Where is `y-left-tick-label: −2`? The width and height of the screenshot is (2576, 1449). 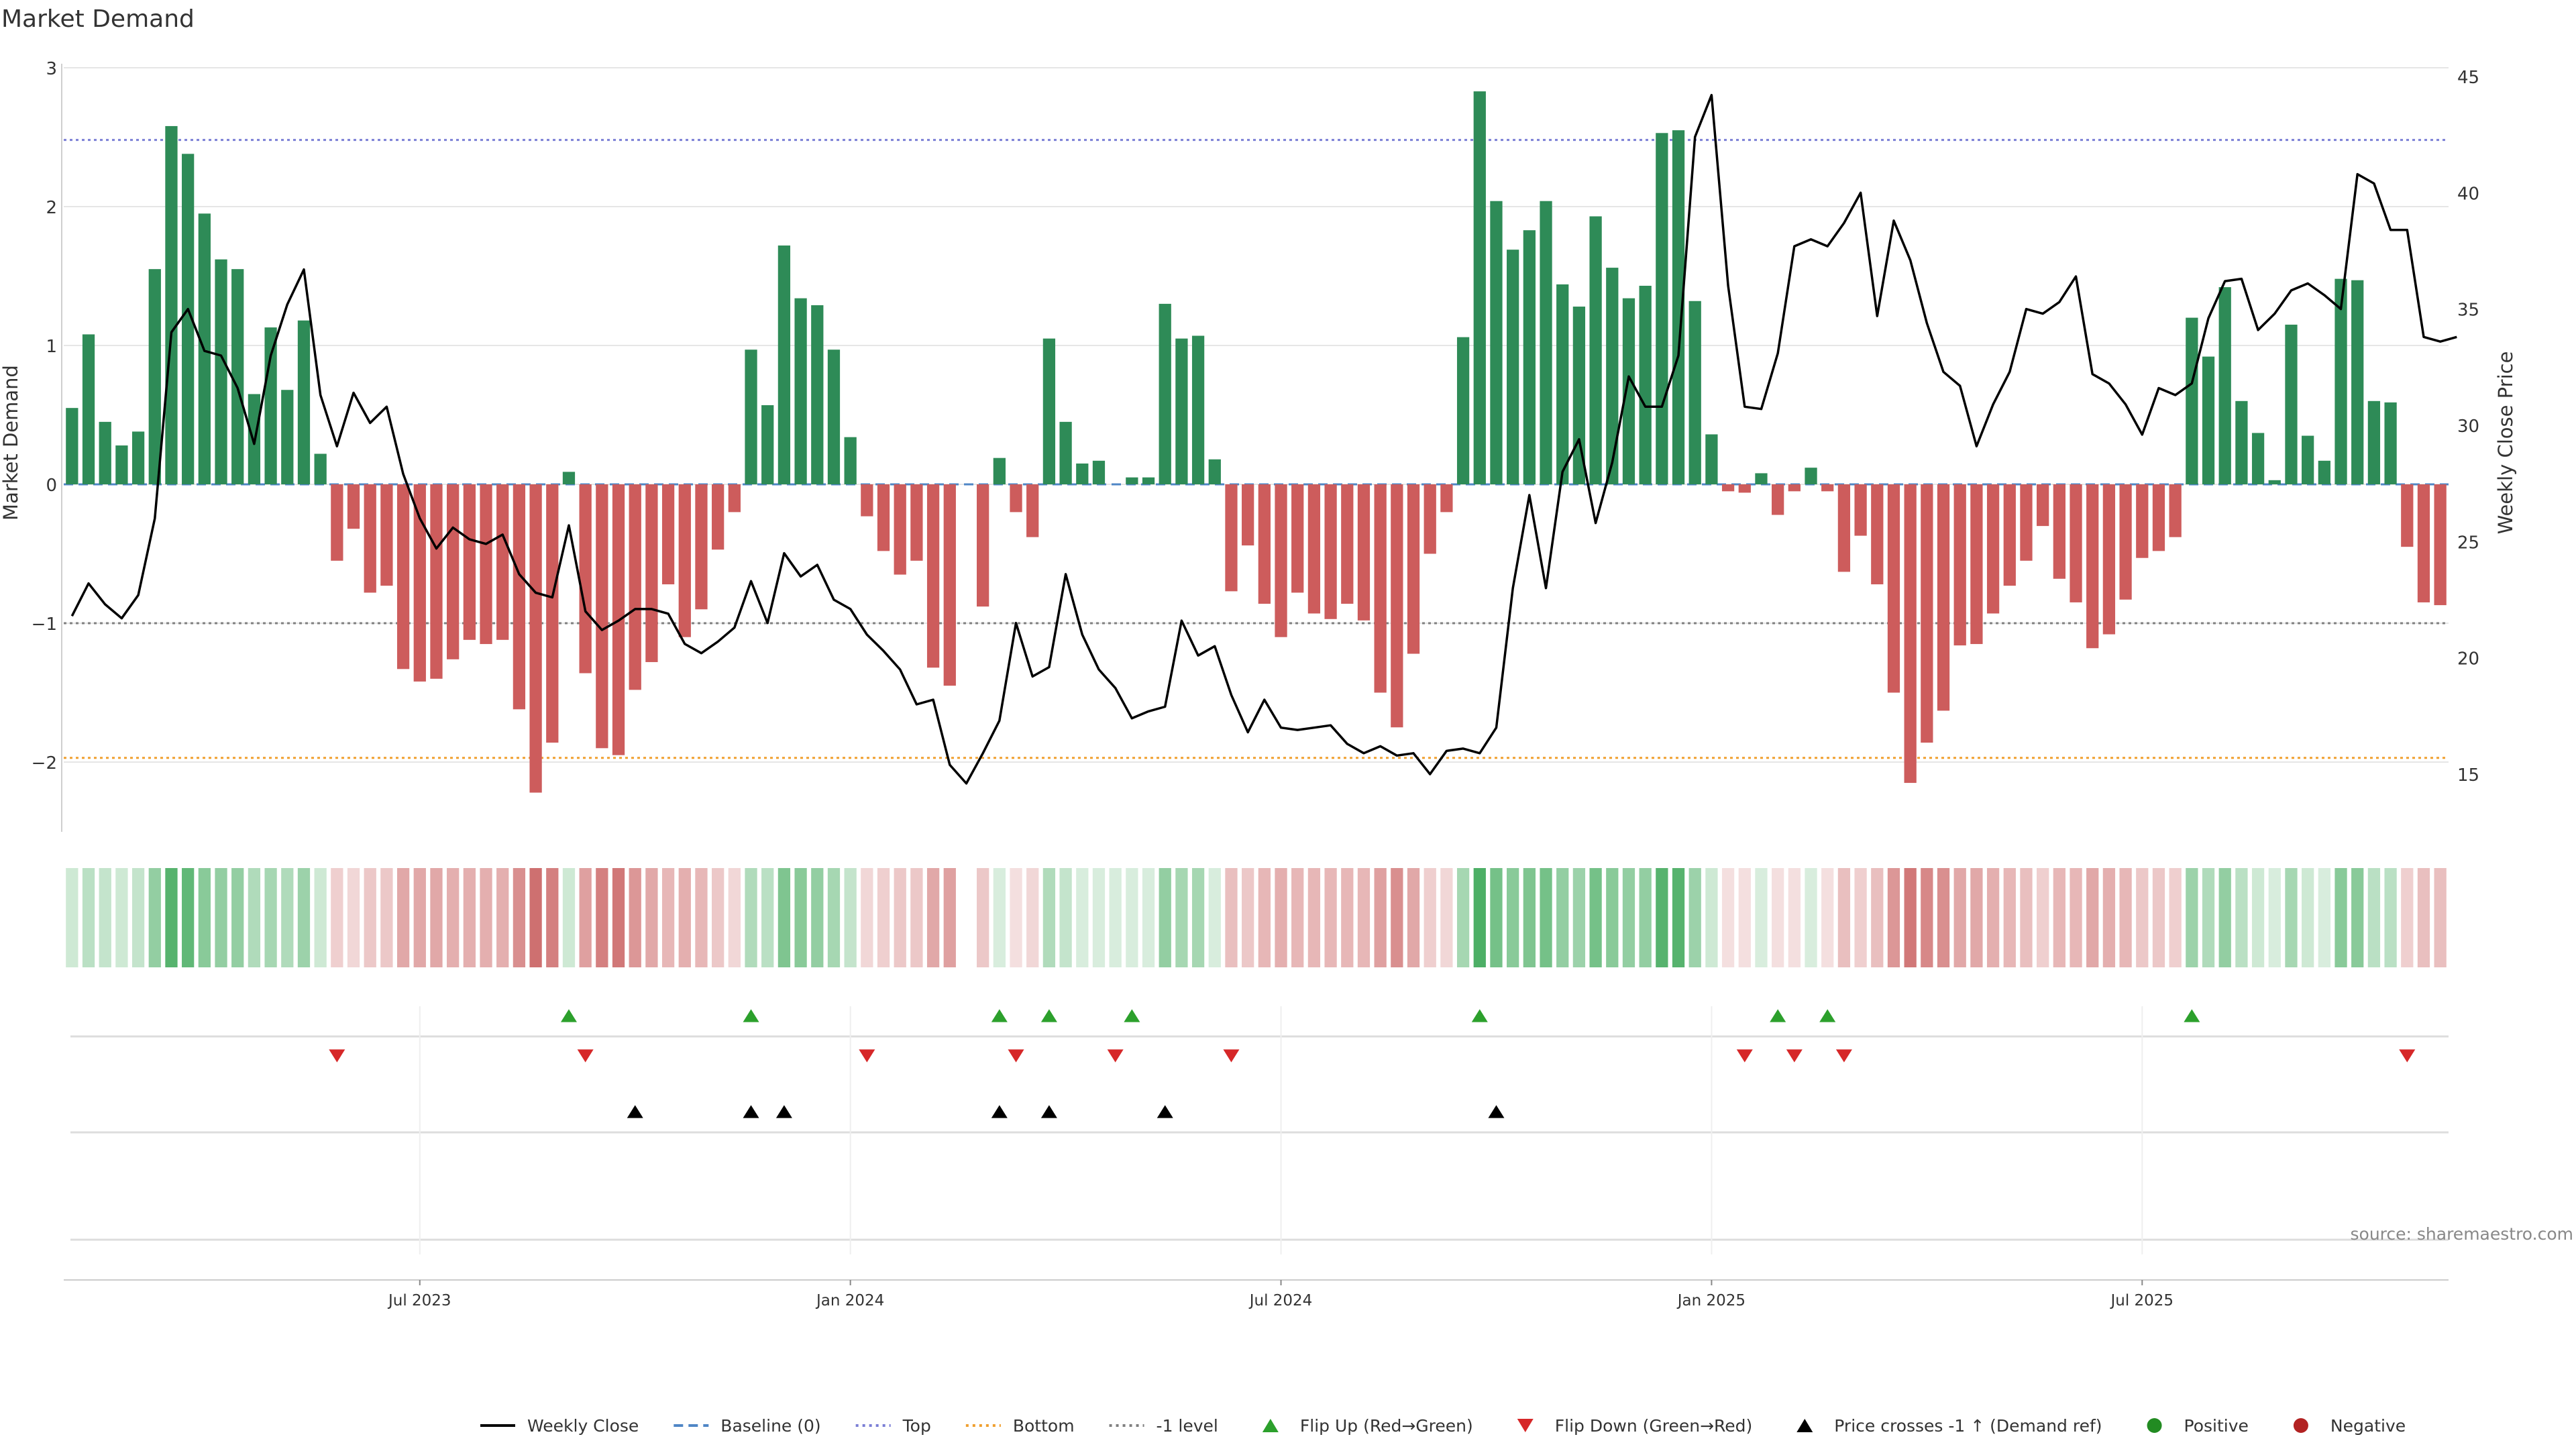 y-left-tick-label: −2 is located at coordinates (44, 763).